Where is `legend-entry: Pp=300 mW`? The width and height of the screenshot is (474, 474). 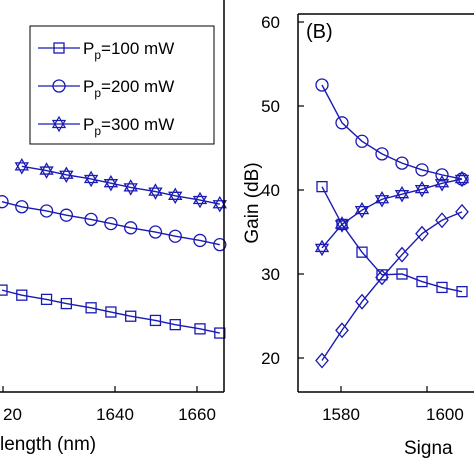
legend-entry: Pp=300 mW is located at coordinates (106, 126).